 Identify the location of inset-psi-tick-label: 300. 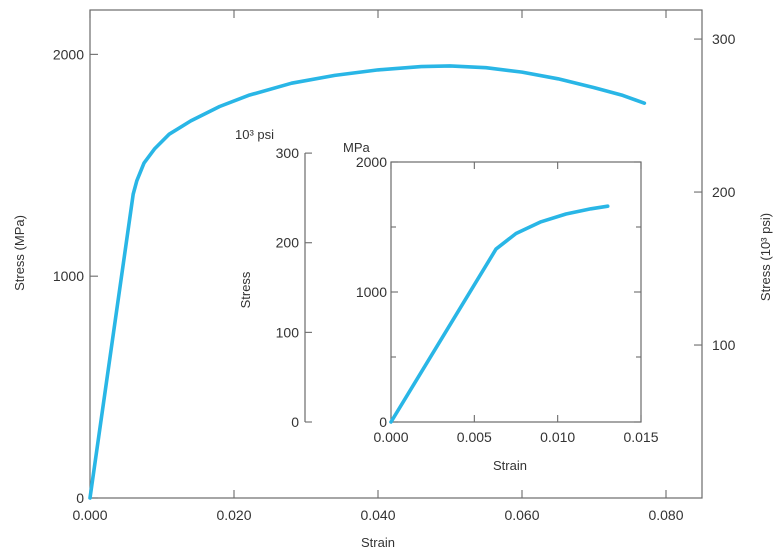
(288, 153).